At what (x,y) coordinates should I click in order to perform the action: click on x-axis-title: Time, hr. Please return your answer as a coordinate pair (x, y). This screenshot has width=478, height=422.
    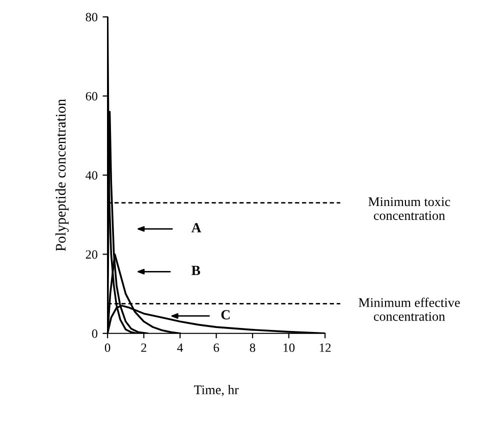
    Looking at the image, I should click on (216, 390).